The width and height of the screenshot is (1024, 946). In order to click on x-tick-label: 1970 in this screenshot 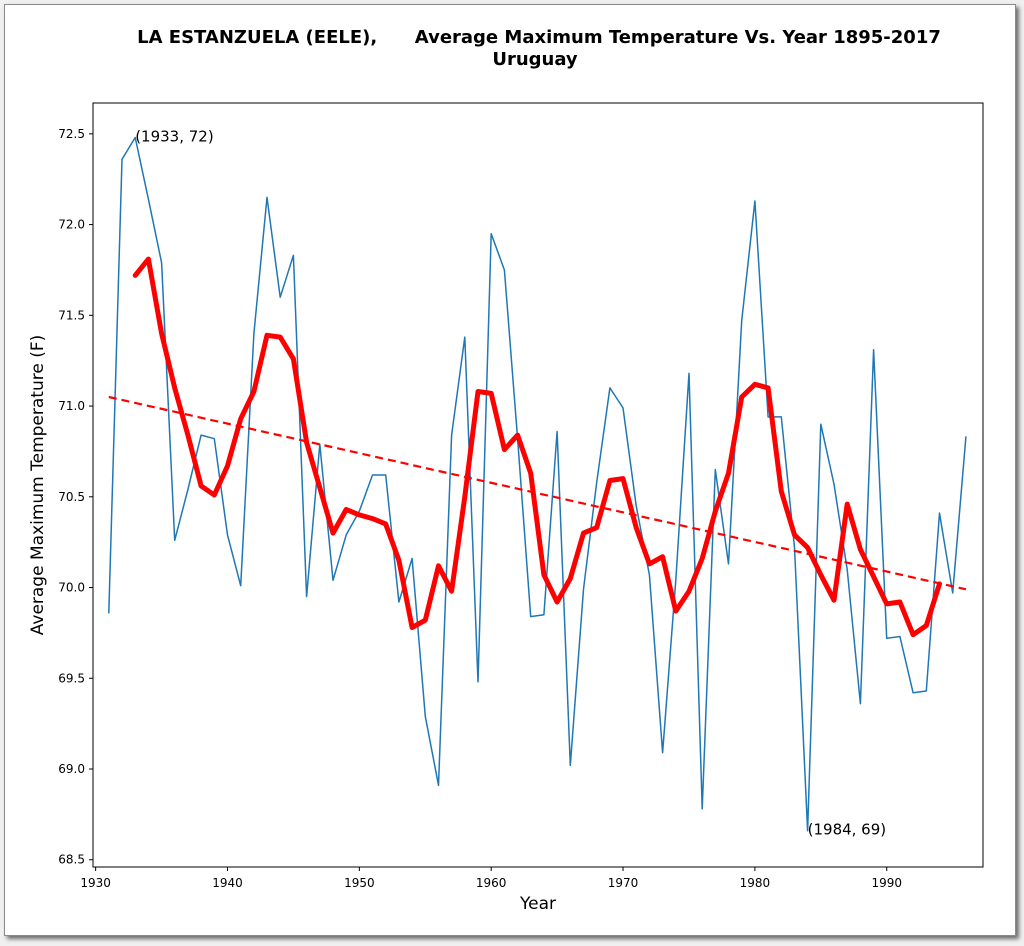, I will do `click(623, 883)`.